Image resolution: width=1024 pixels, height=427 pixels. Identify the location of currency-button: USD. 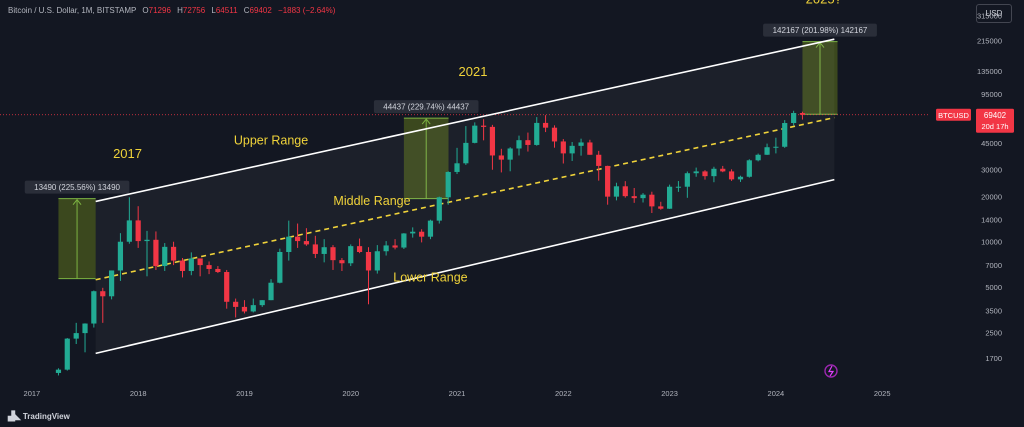
(994, 13).